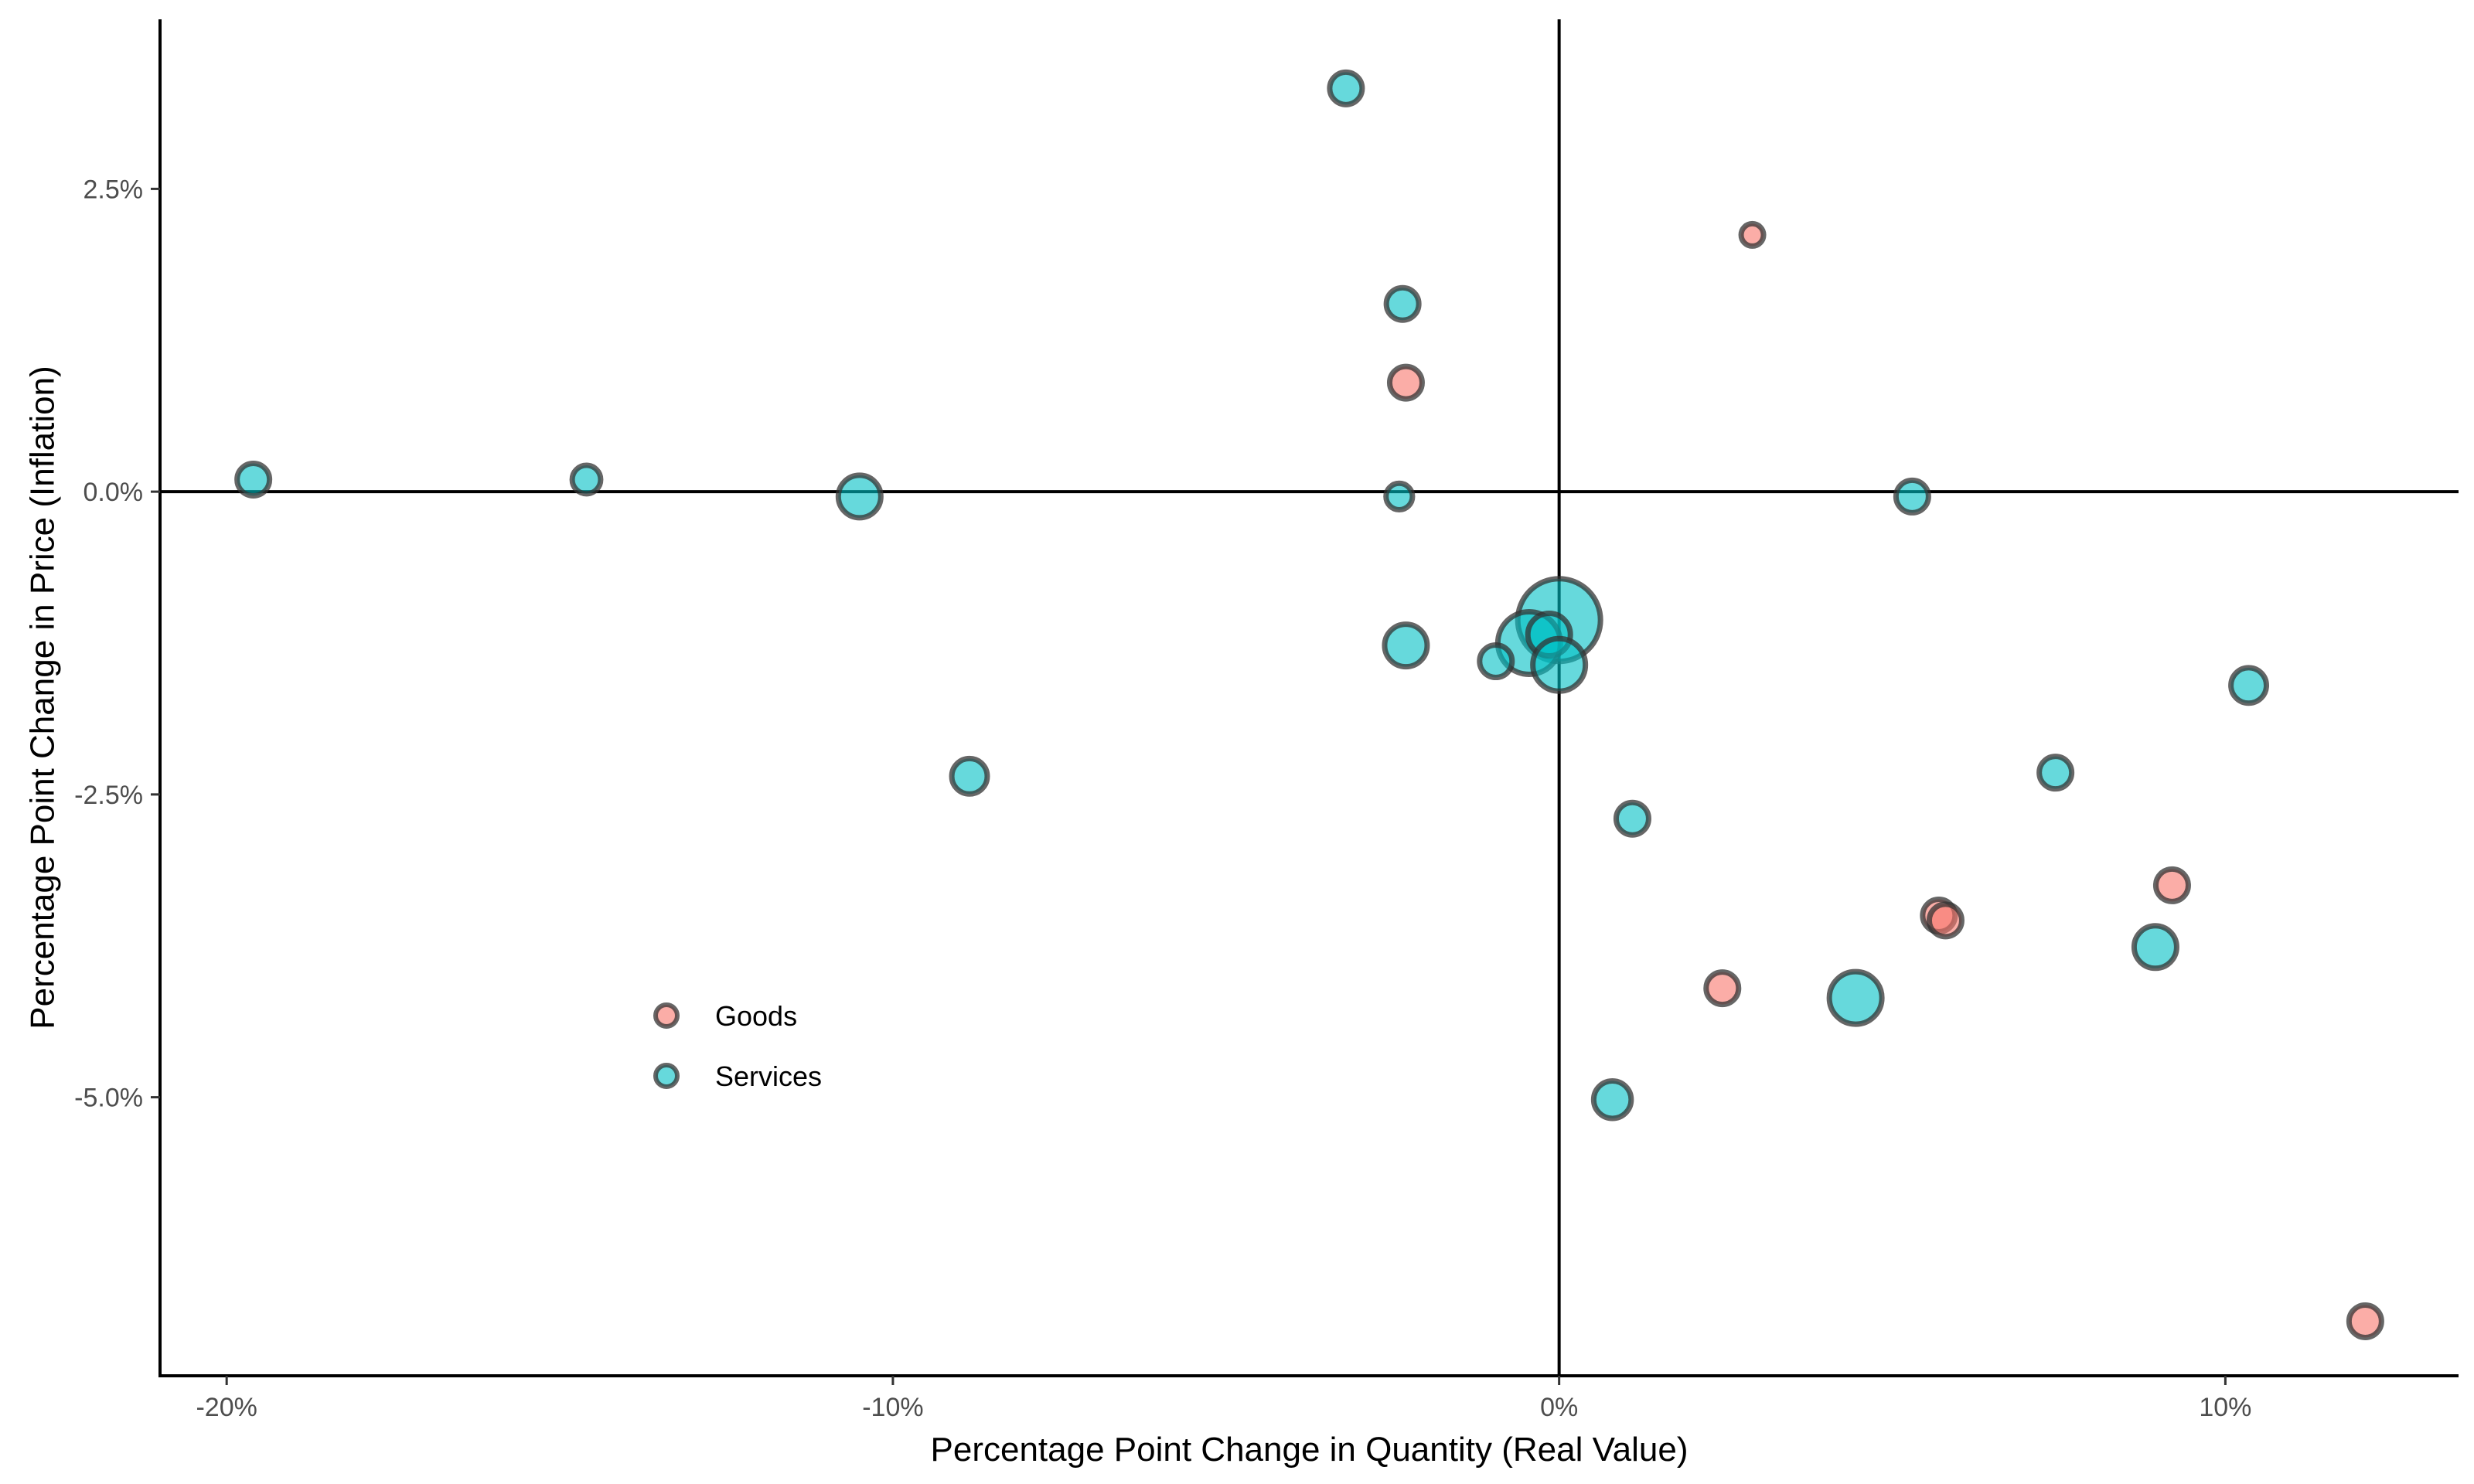 This screenshot has height=1484, width=2474. I want to click on legend-label: Services, so click(768, 1076).